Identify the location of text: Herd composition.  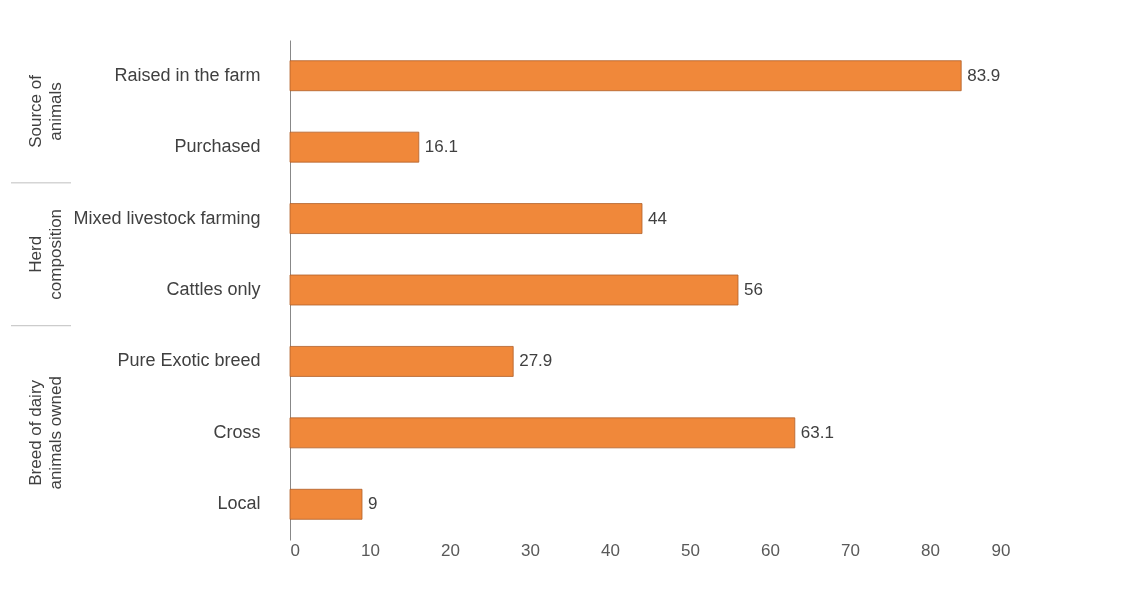
(45, 254).